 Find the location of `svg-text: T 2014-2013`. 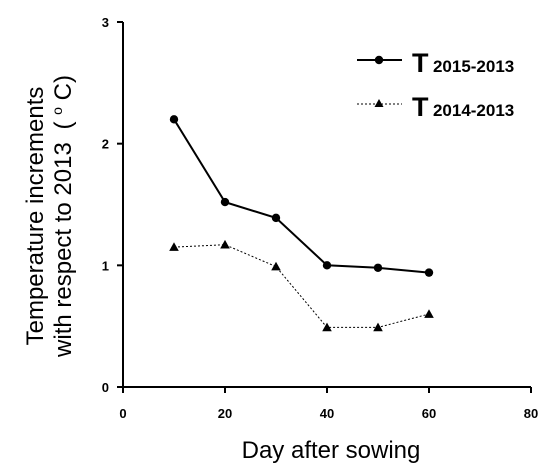

svg-text: T 2014-2013 is located at coordinates (463, 107).